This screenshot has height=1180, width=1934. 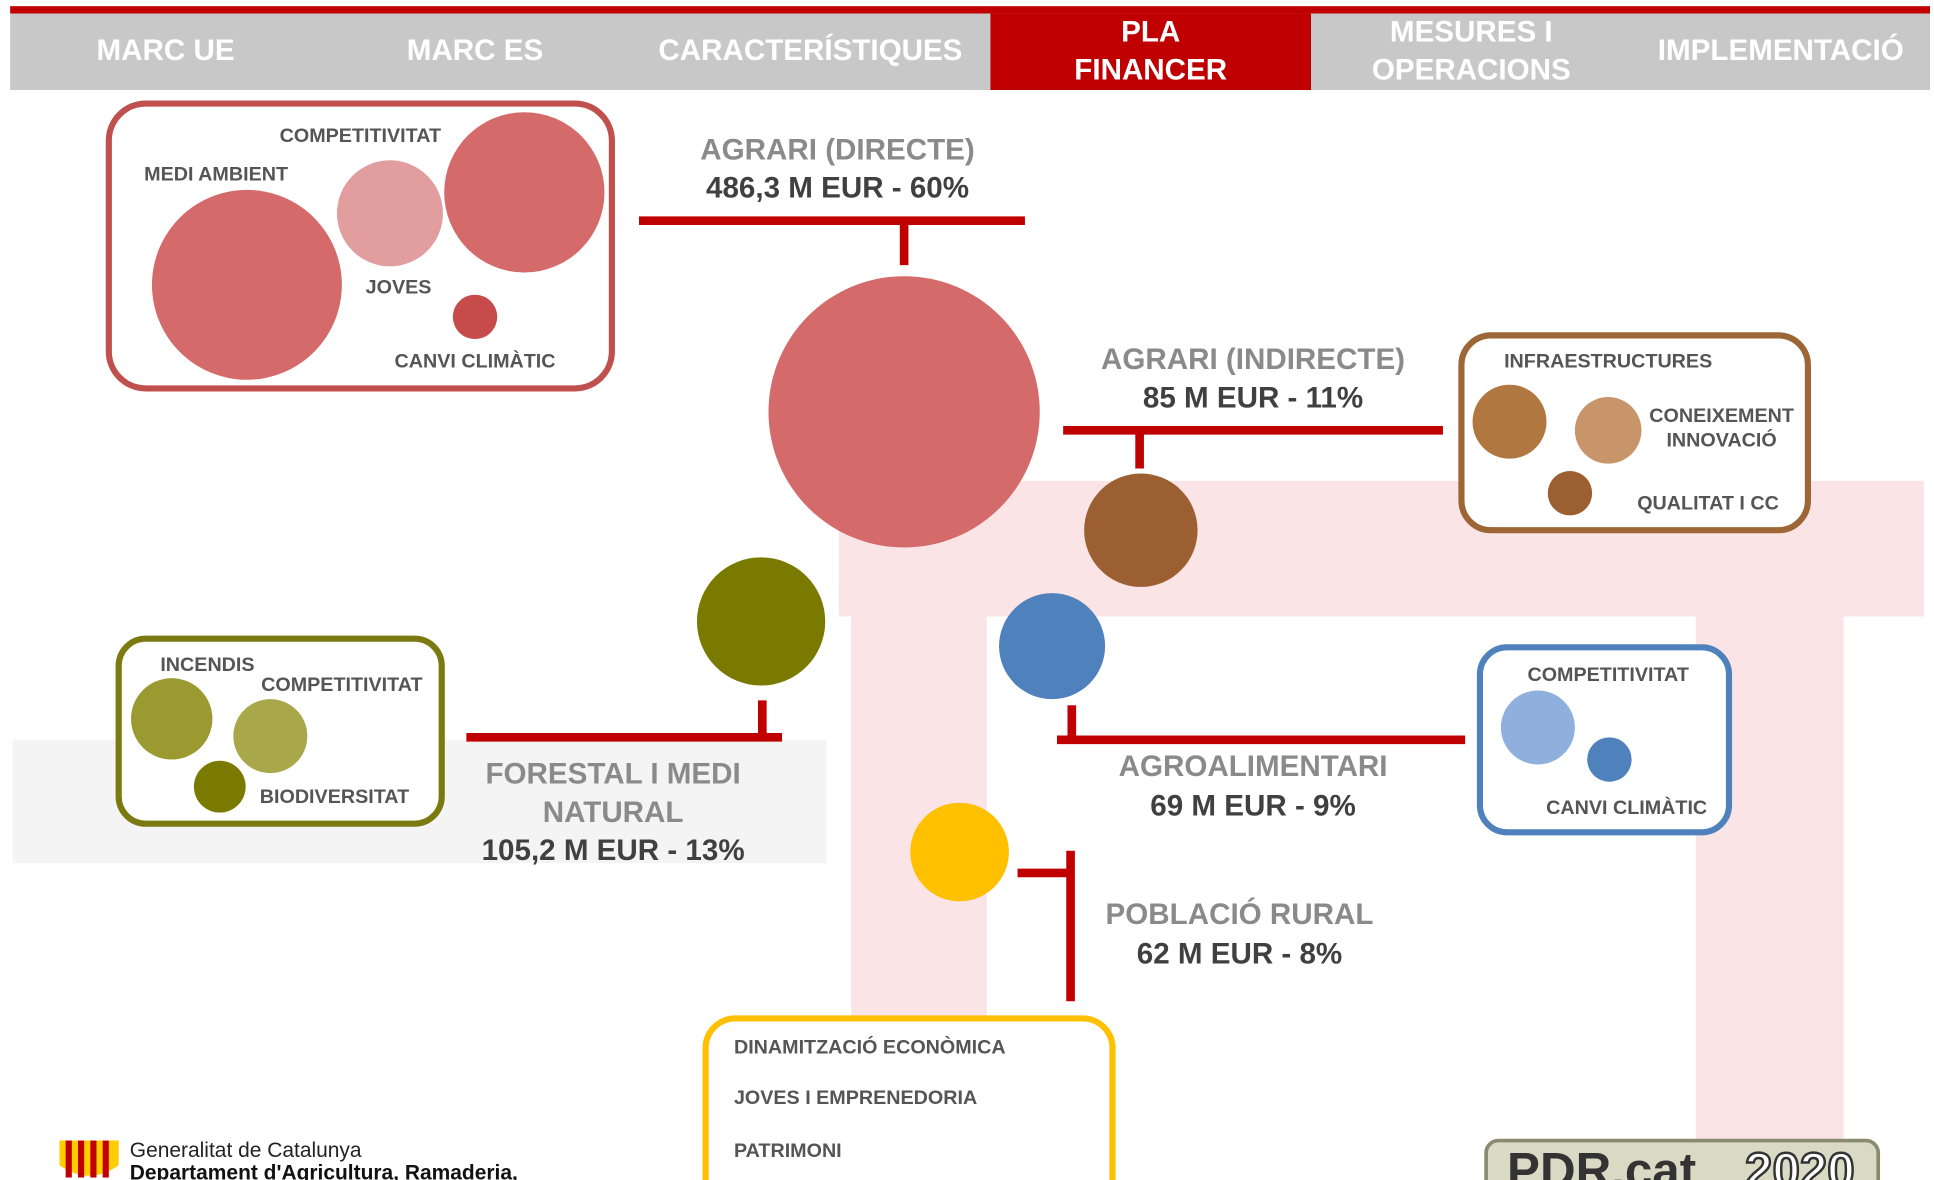 I want to click on item-label: INFRAESTRUCTURES, so click(x=1608, y=362).